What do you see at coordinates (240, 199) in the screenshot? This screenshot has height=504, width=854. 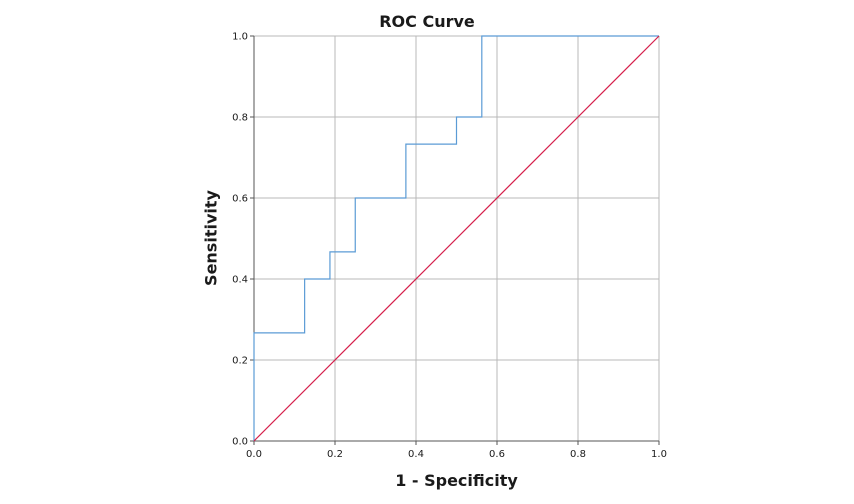 I see `y-tick-label: 0.6` at bounding box center [240, 199].